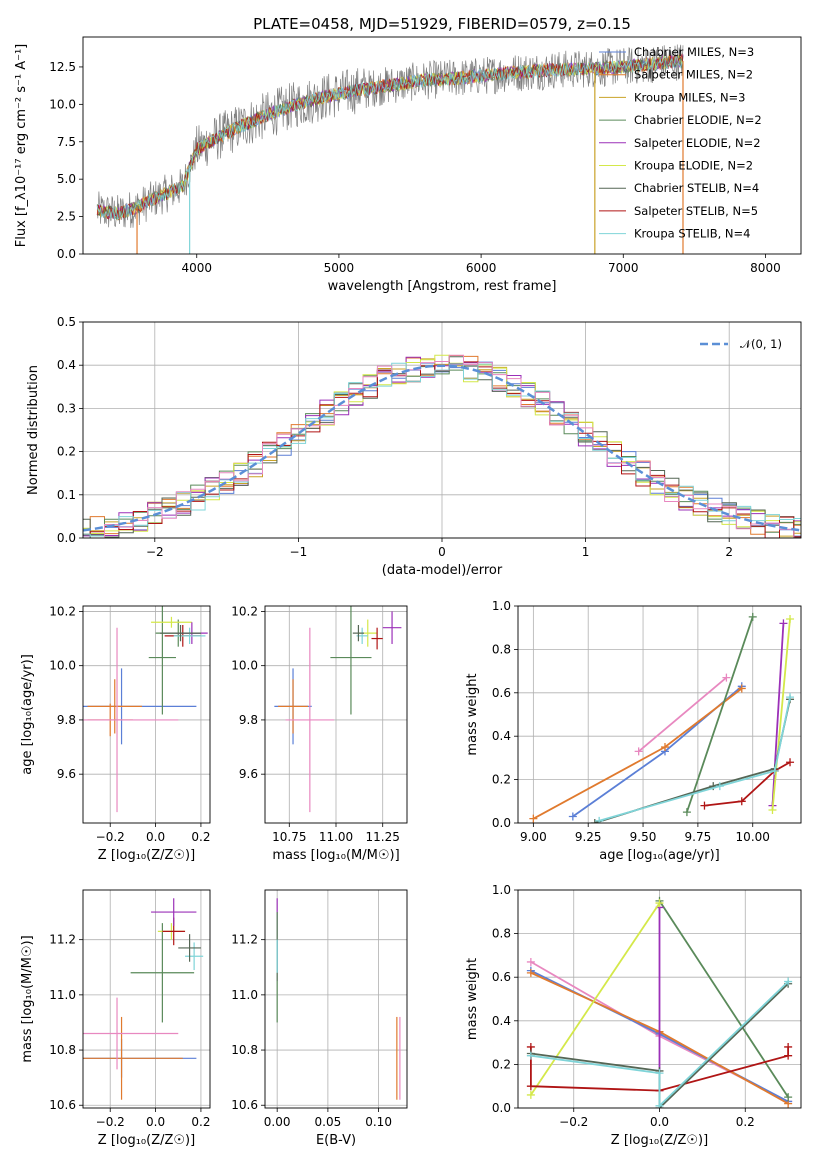  What do you see at coordinates (146, 1140) in the screenshot?
I see `mass-vs-Z-xlabel: Z [log₁₀(Z/Z☉)]` at bounding box center [146, 1140].